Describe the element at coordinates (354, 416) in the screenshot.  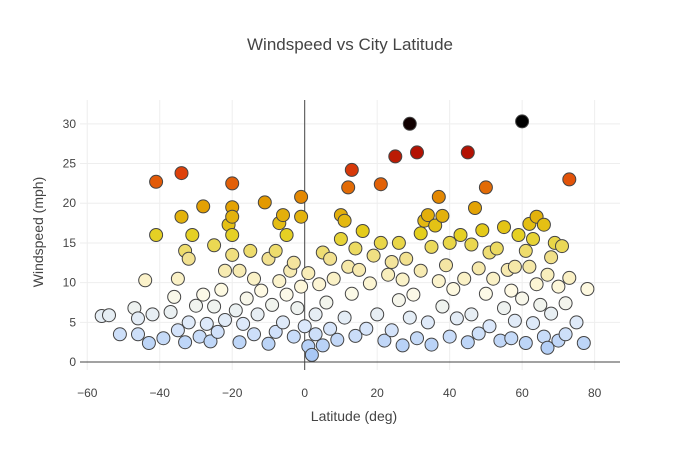
I see `x-axis-title: Latitude (deg)` at that location.